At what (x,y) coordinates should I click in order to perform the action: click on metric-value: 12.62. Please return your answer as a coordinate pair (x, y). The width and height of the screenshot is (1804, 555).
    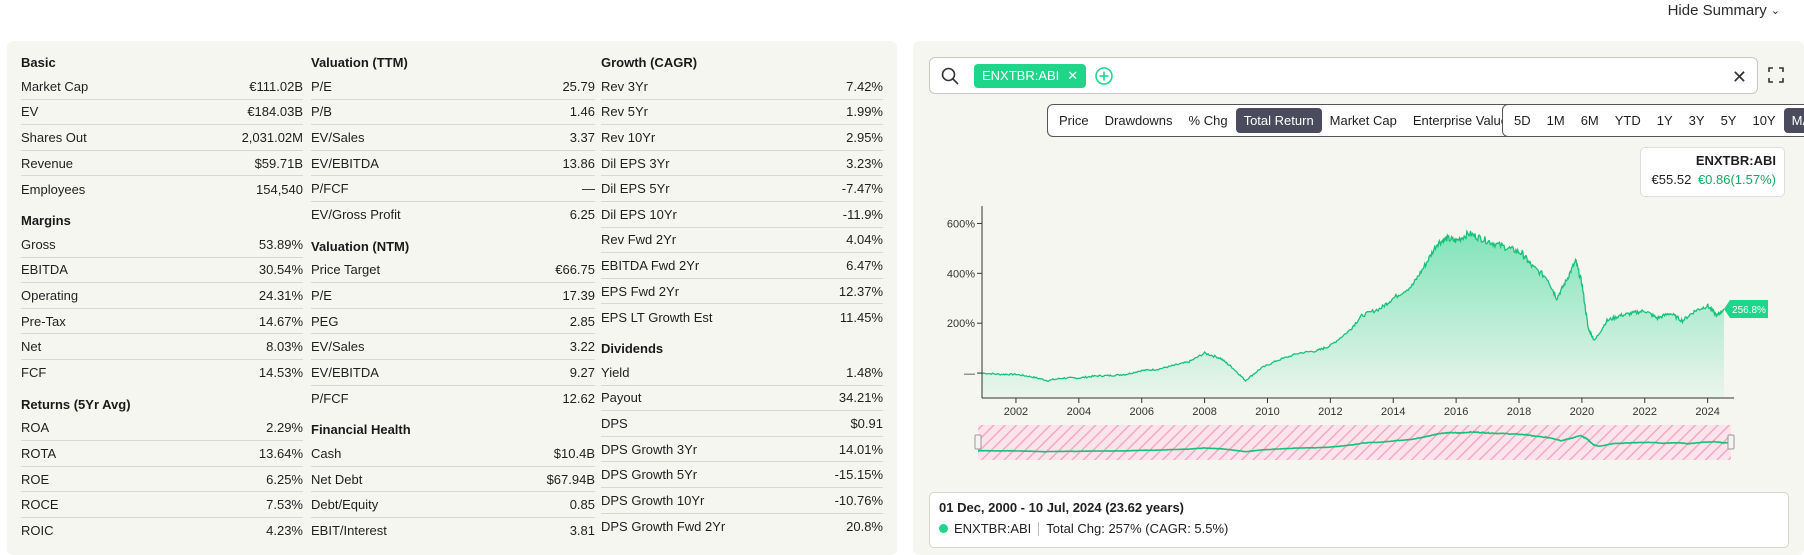
    Looking at the image, I should click on (578, 398).